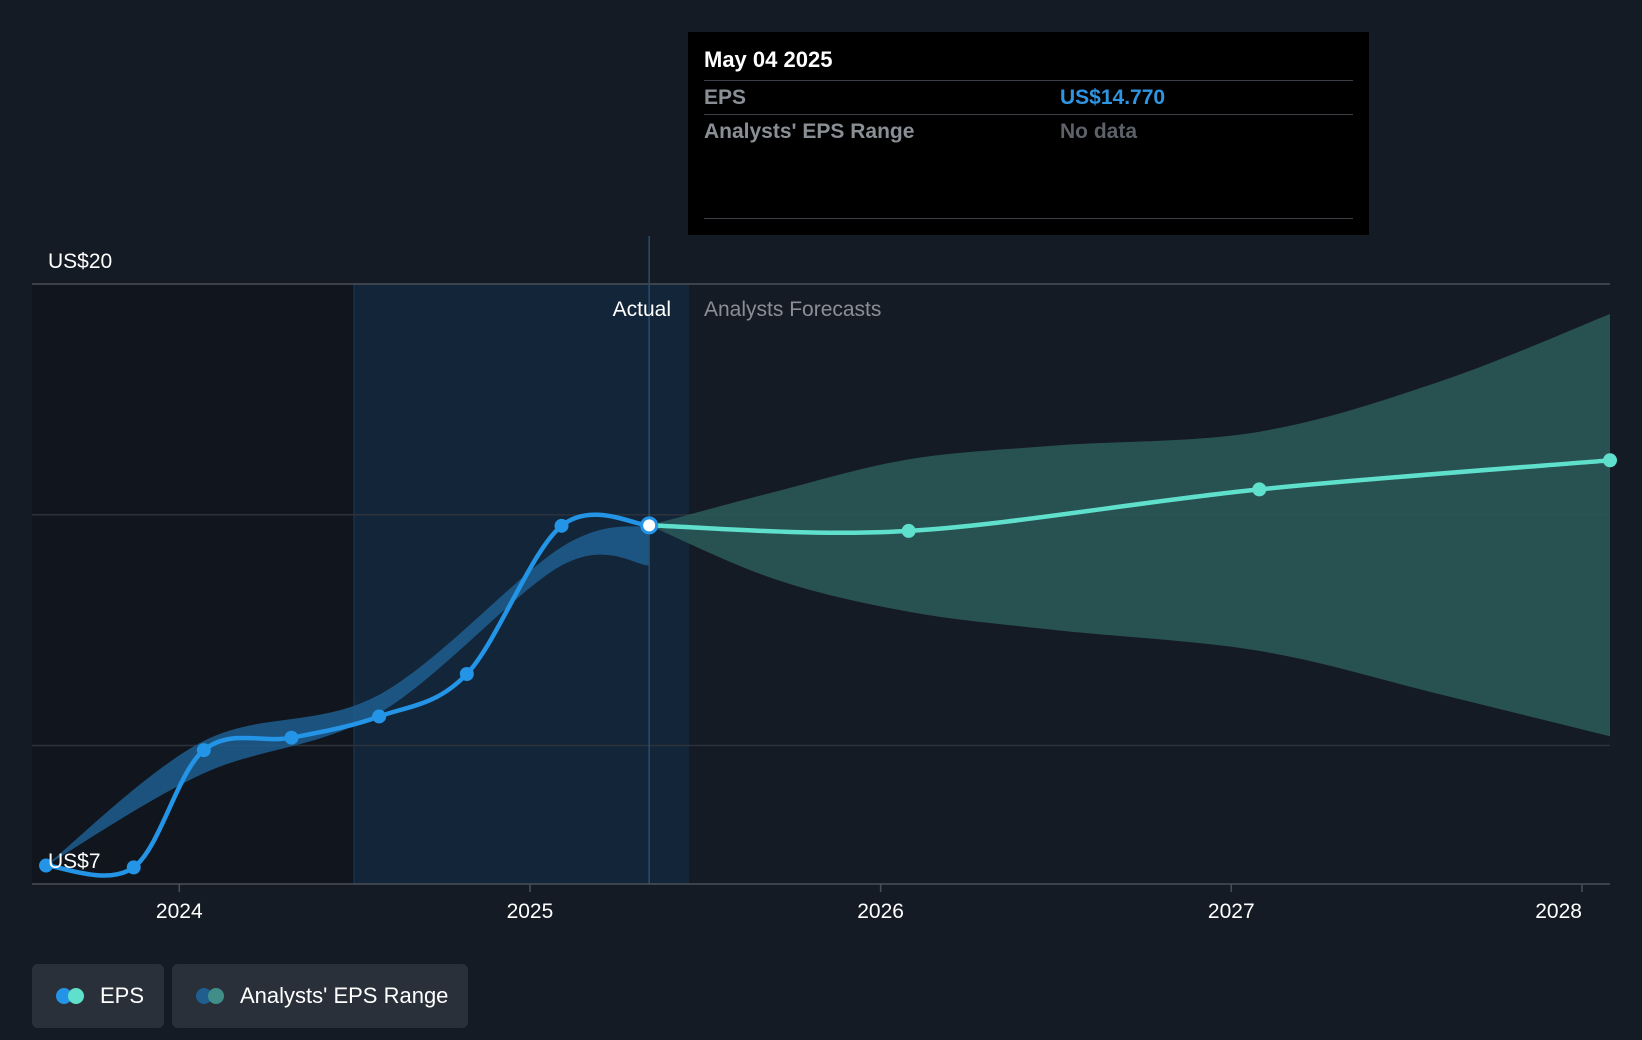 The height and width of the screenshot is (1040, 1642). Describe the element at coordinates (71, 996) in the screenshot. I see `eps-legend-icon` at that location.